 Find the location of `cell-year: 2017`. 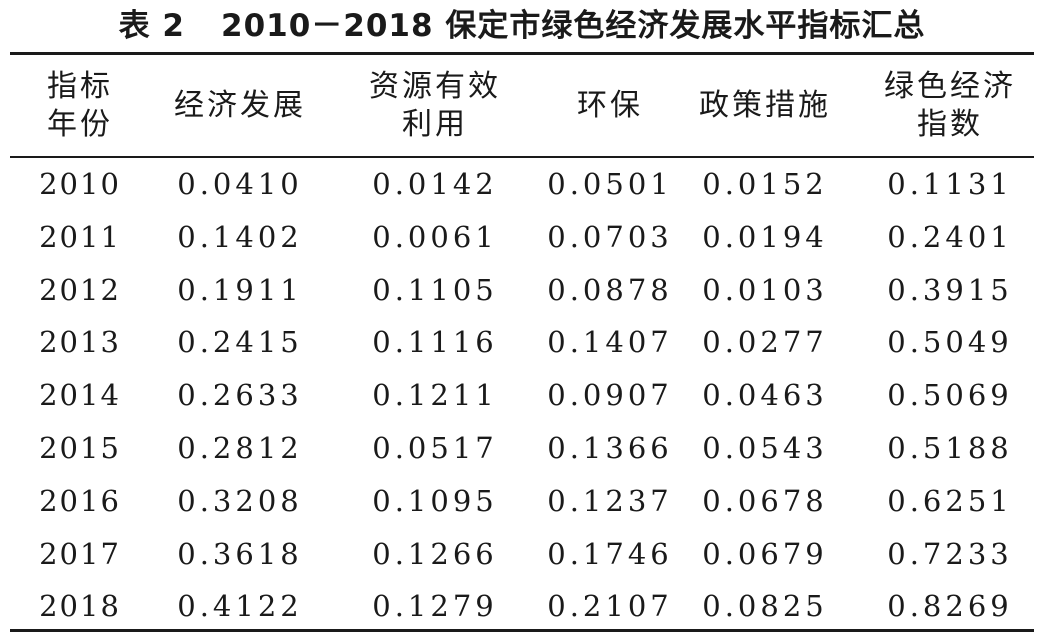

cell-year: 2017 is located at coordinates (80, 553).